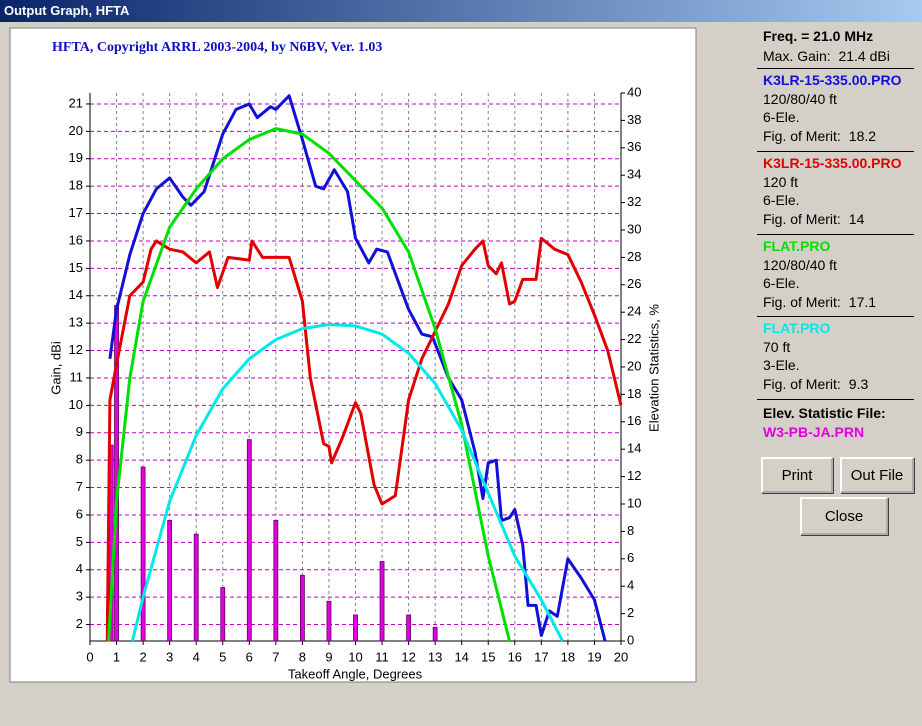 This screenshot has height=726, width=922. What do you see at coordinates (541, 656) in the screenshot?
I see `x-tick-label: 17` at bounding box center [541, 656].